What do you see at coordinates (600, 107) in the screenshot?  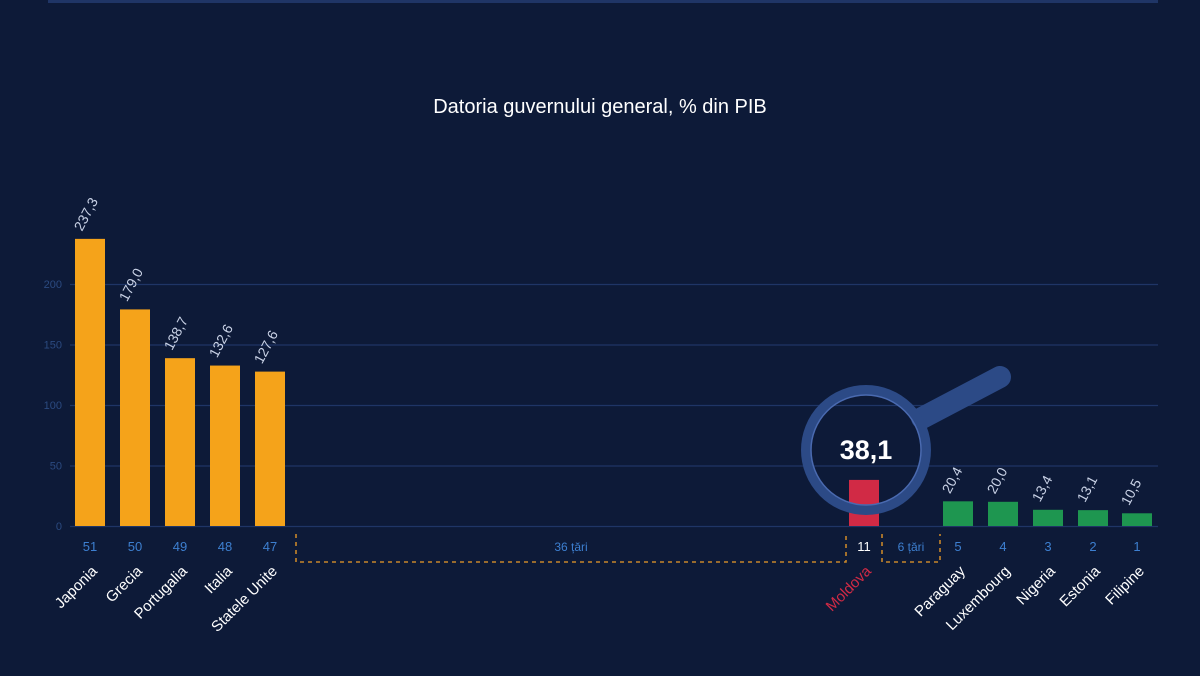 I see `chart-title: Datoria guvernului general, % din PIB` at bounding box center [600, 107].